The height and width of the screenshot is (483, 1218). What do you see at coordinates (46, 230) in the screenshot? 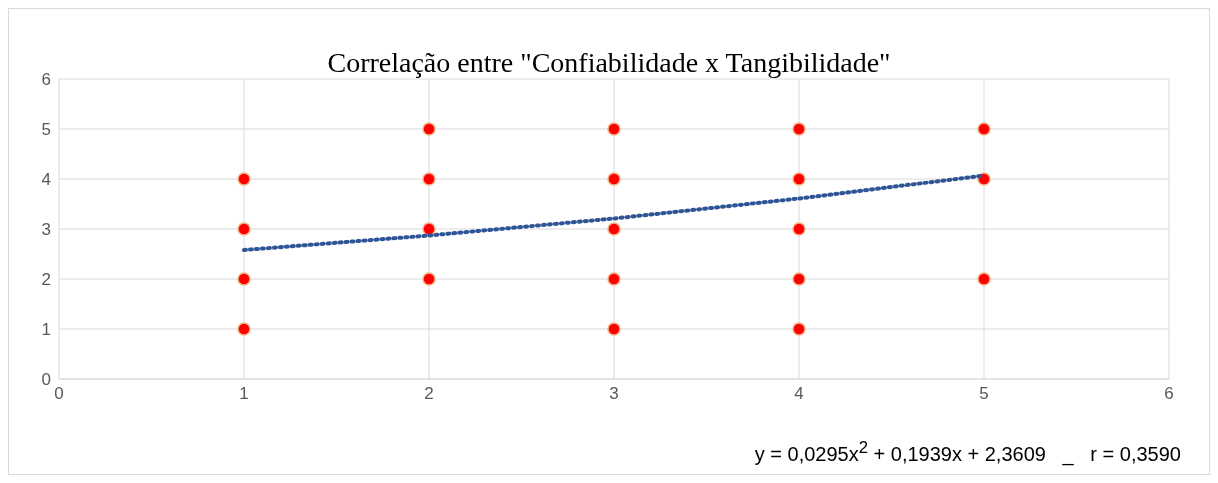
I see `y-tick-label: 3` at bounding box center [46, 230].